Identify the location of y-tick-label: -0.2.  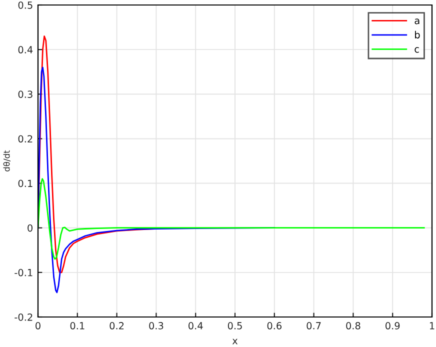
(23, 317).